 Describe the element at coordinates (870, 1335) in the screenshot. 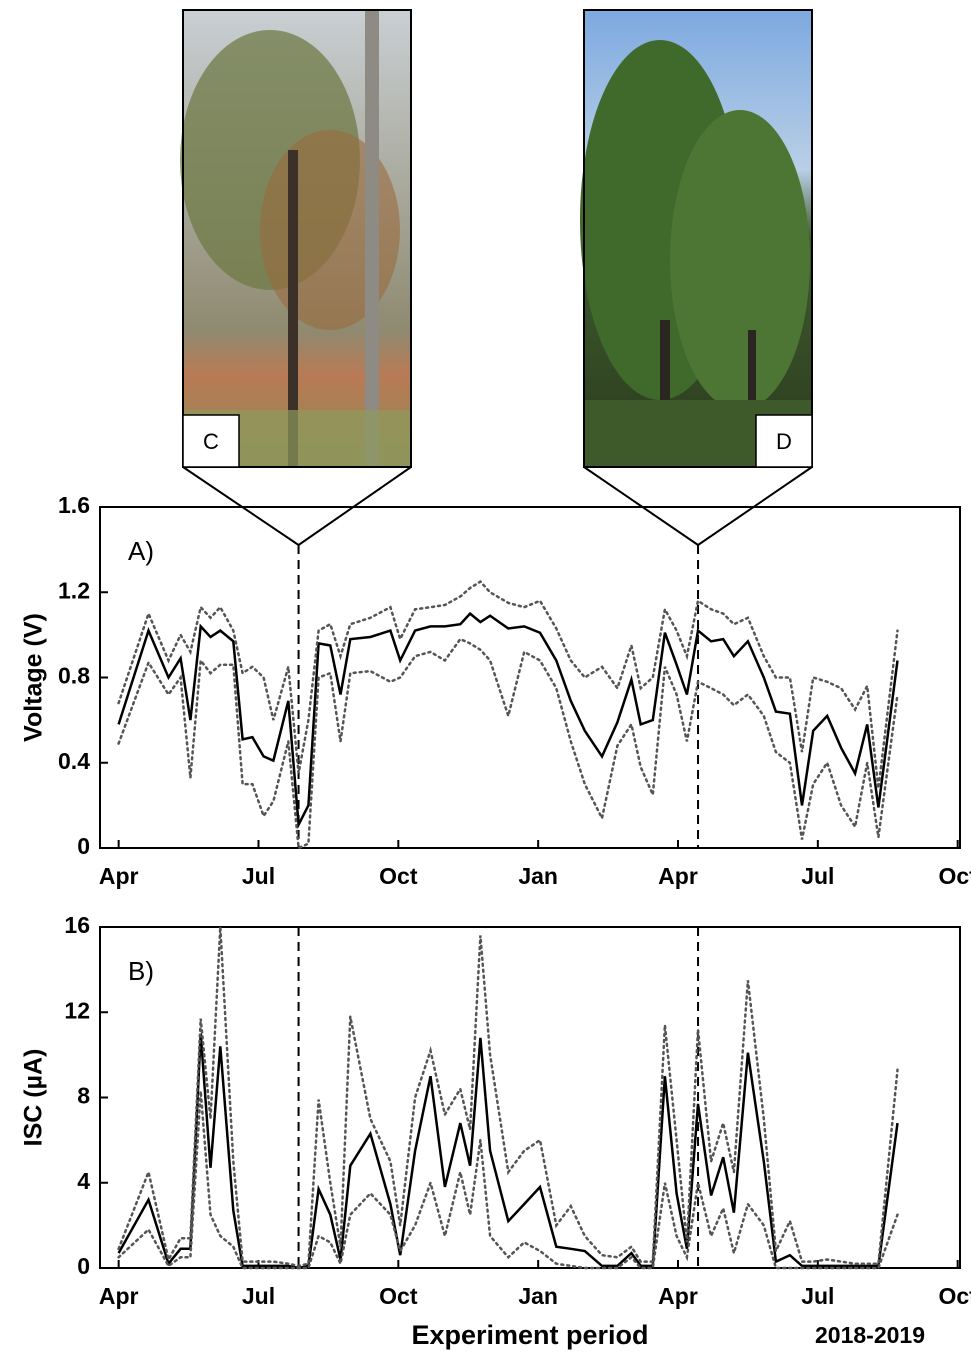

I see `period-note: 2018-2019` at that location.